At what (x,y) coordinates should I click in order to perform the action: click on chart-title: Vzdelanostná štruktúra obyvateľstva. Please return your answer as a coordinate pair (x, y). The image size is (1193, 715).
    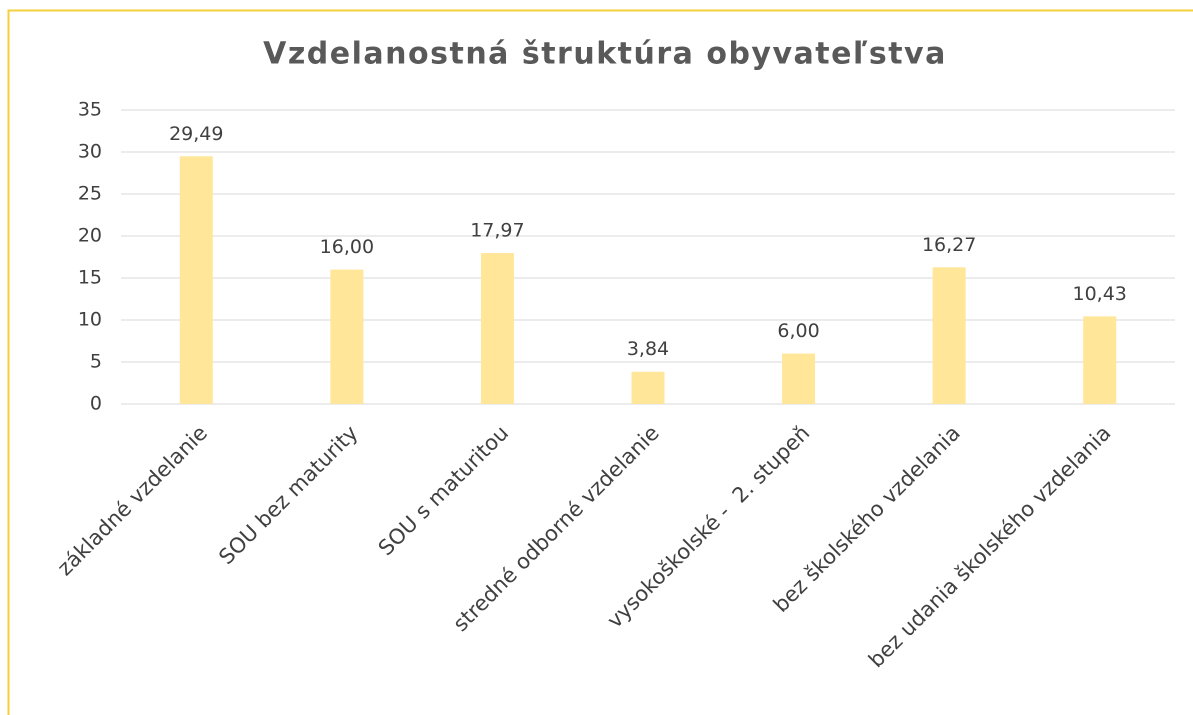
    Looking at the image, I should click on (605, 54).